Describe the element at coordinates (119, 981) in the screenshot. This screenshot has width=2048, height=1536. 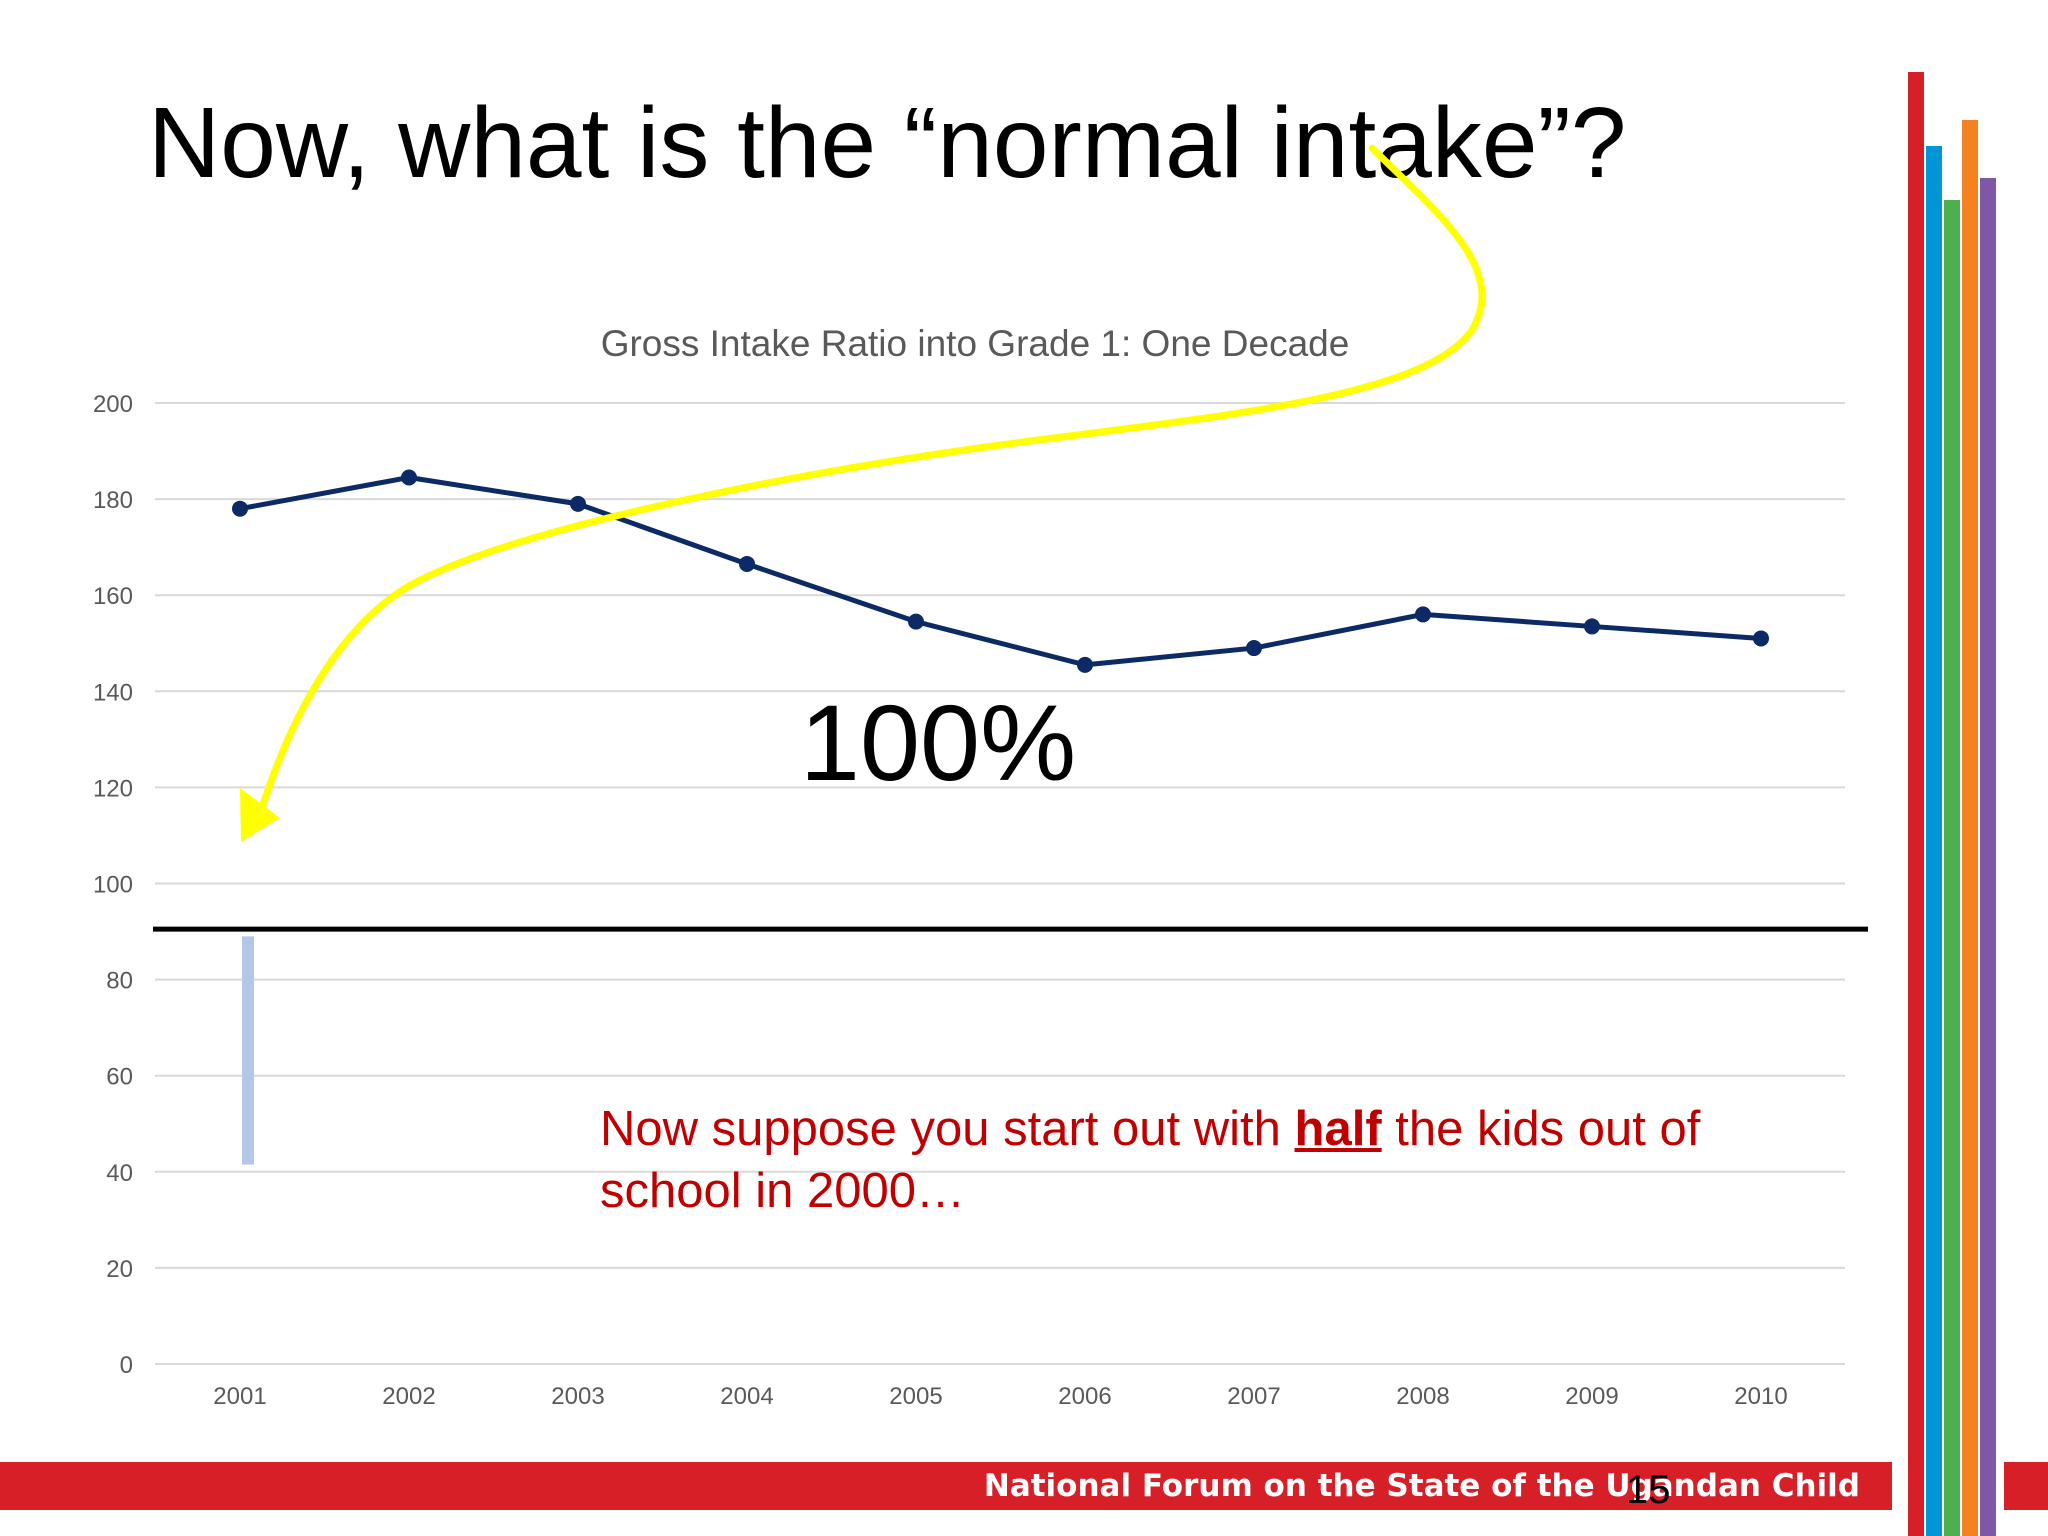
I see `y-tick-label-80: 80` at that location.